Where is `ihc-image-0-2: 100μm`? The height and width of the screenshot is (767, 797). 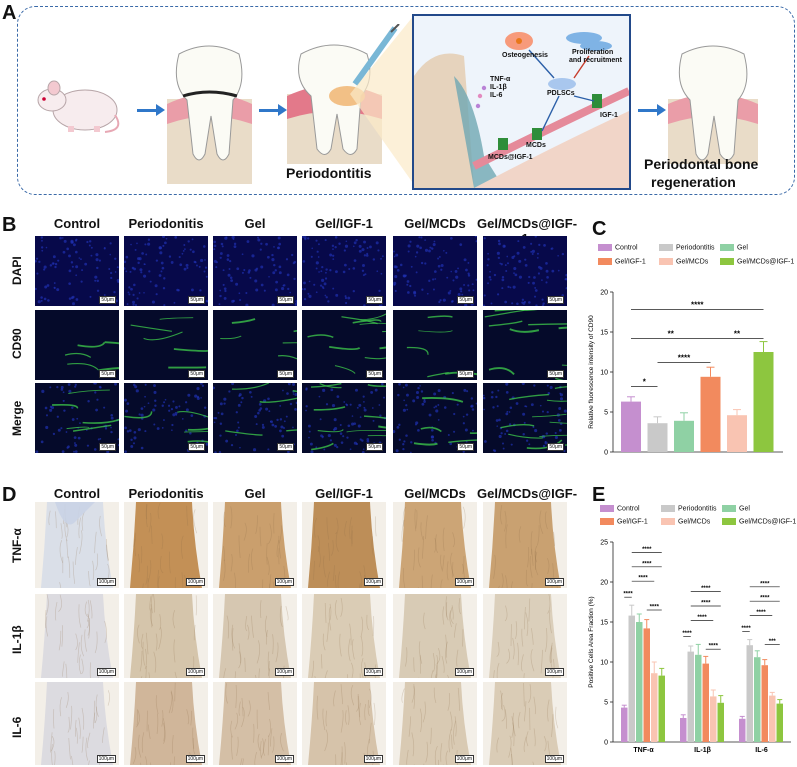 ihc-image-0-2: 100μm is located at coordinates (255, 545).